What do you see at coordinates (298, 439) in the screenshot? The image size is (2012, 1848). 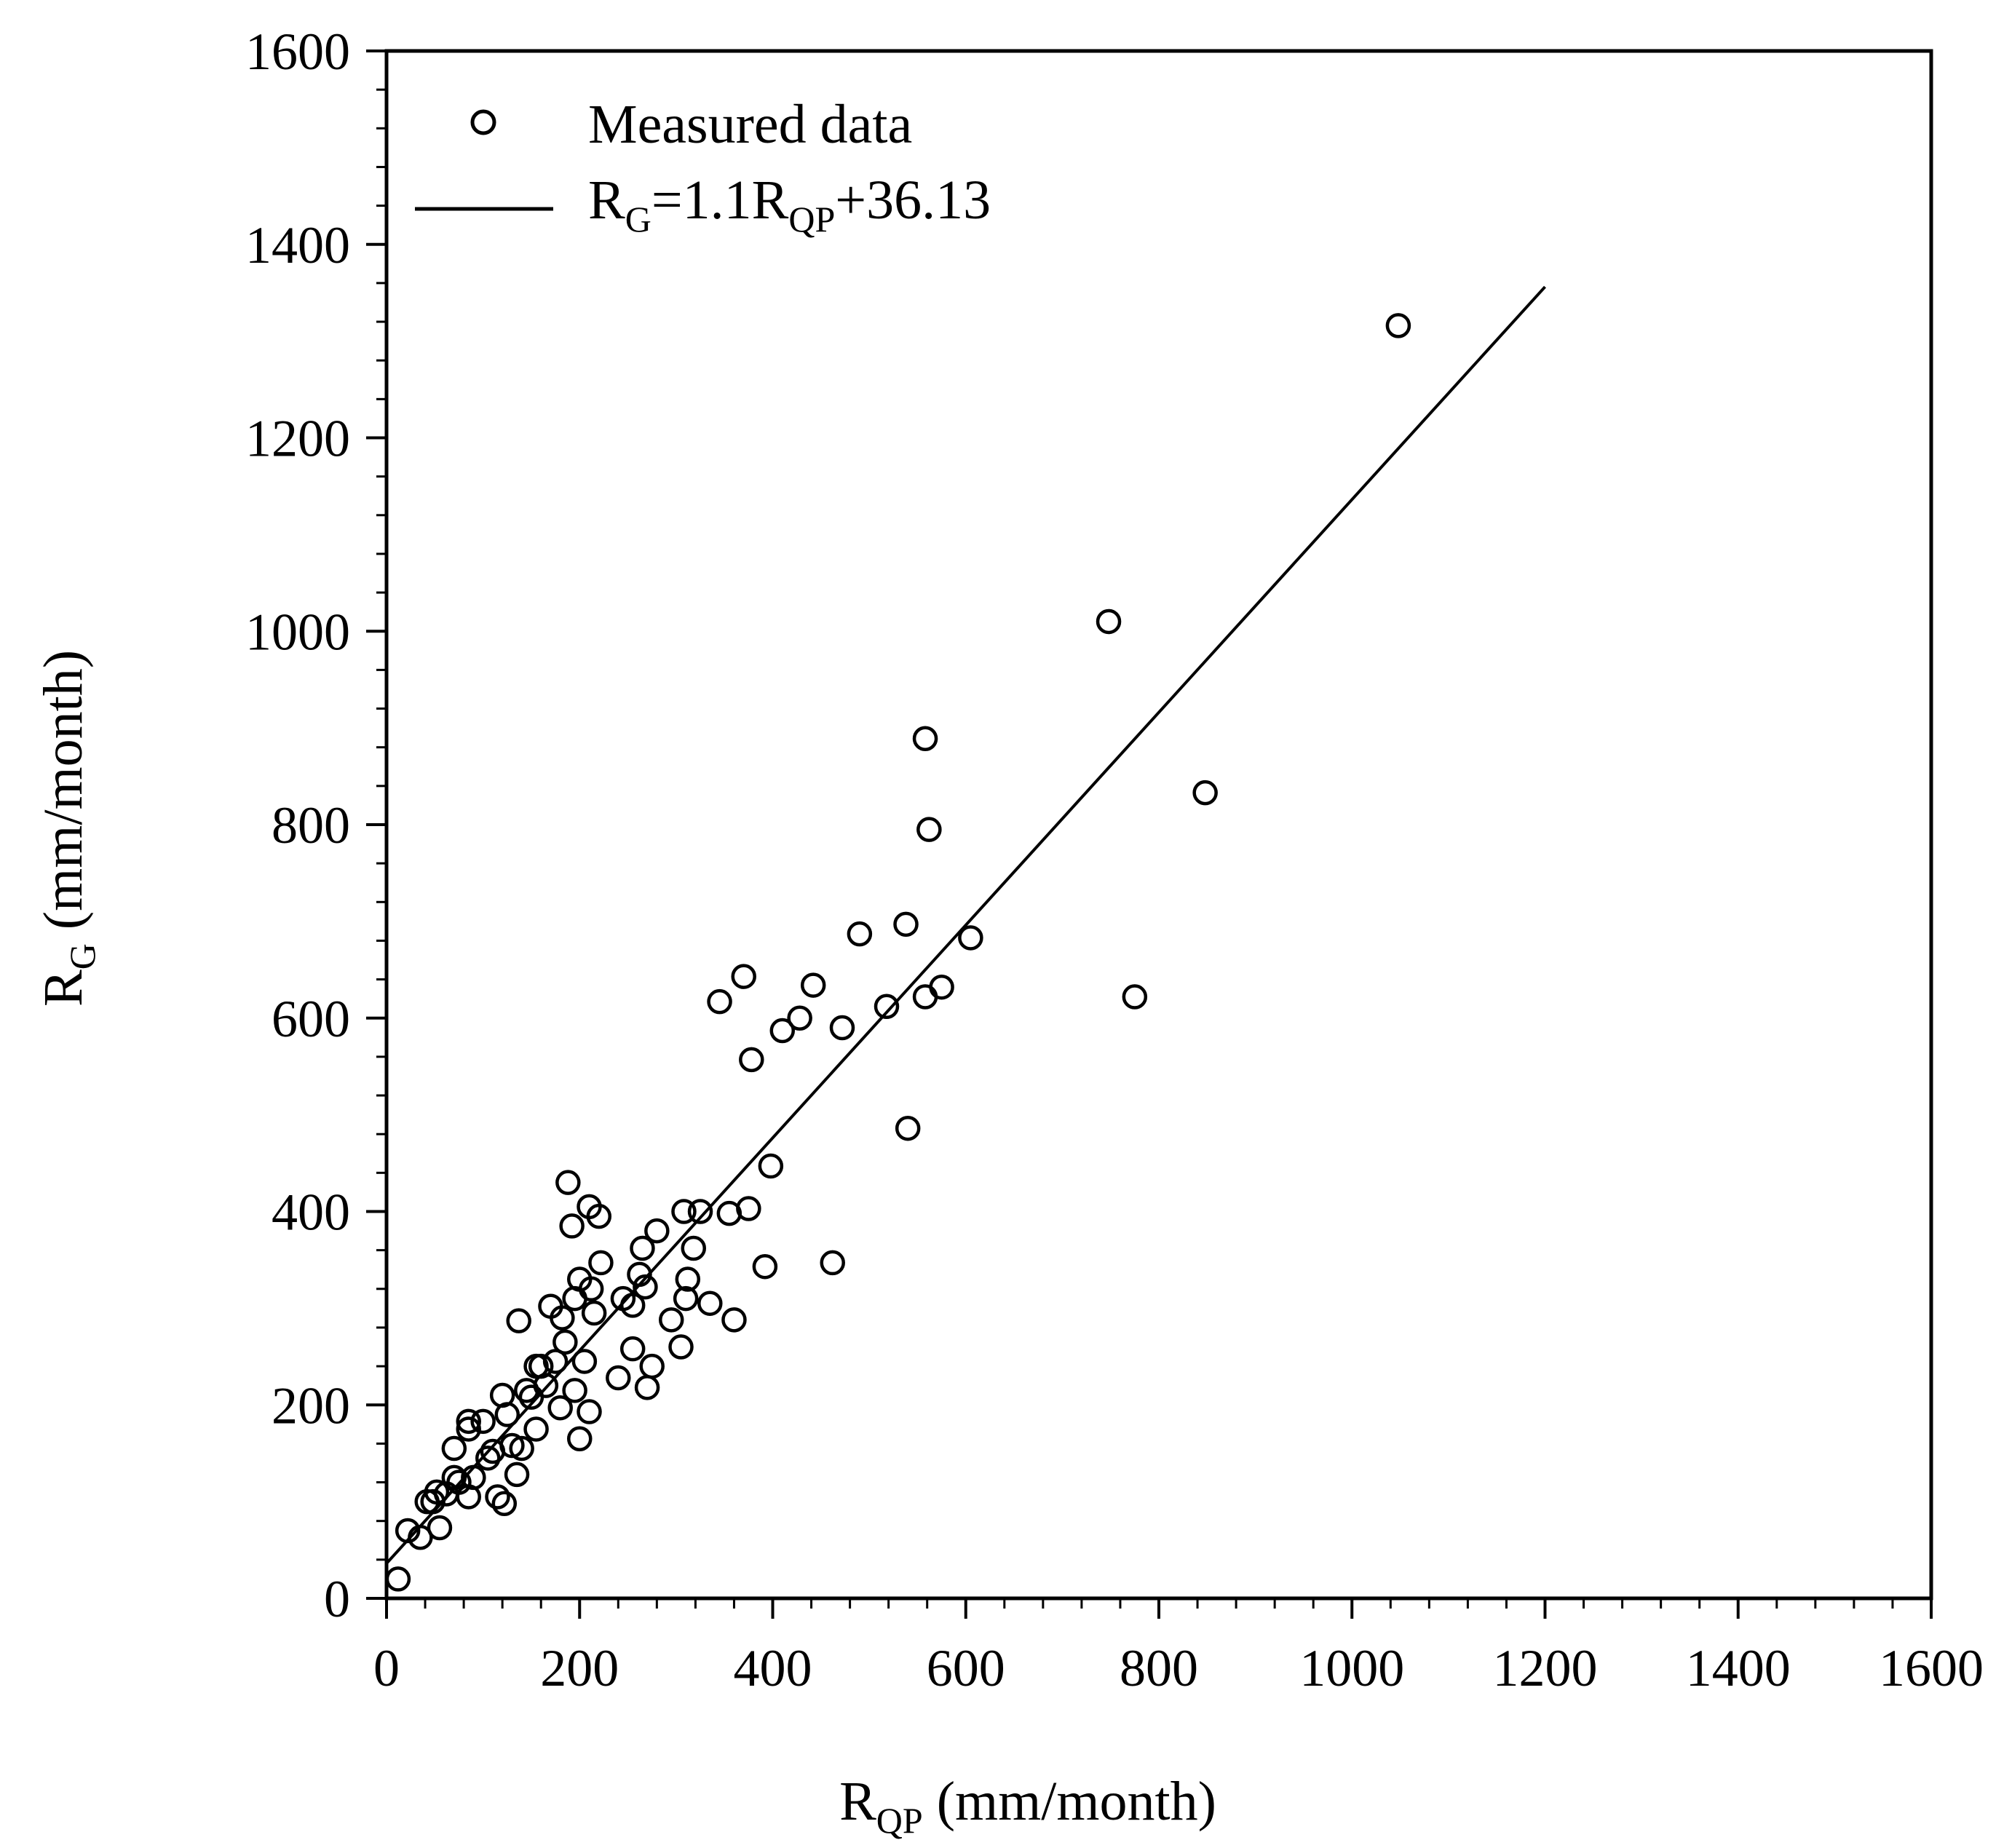 I see `y-tick-label: 1200` at bounding box center [298, 439].